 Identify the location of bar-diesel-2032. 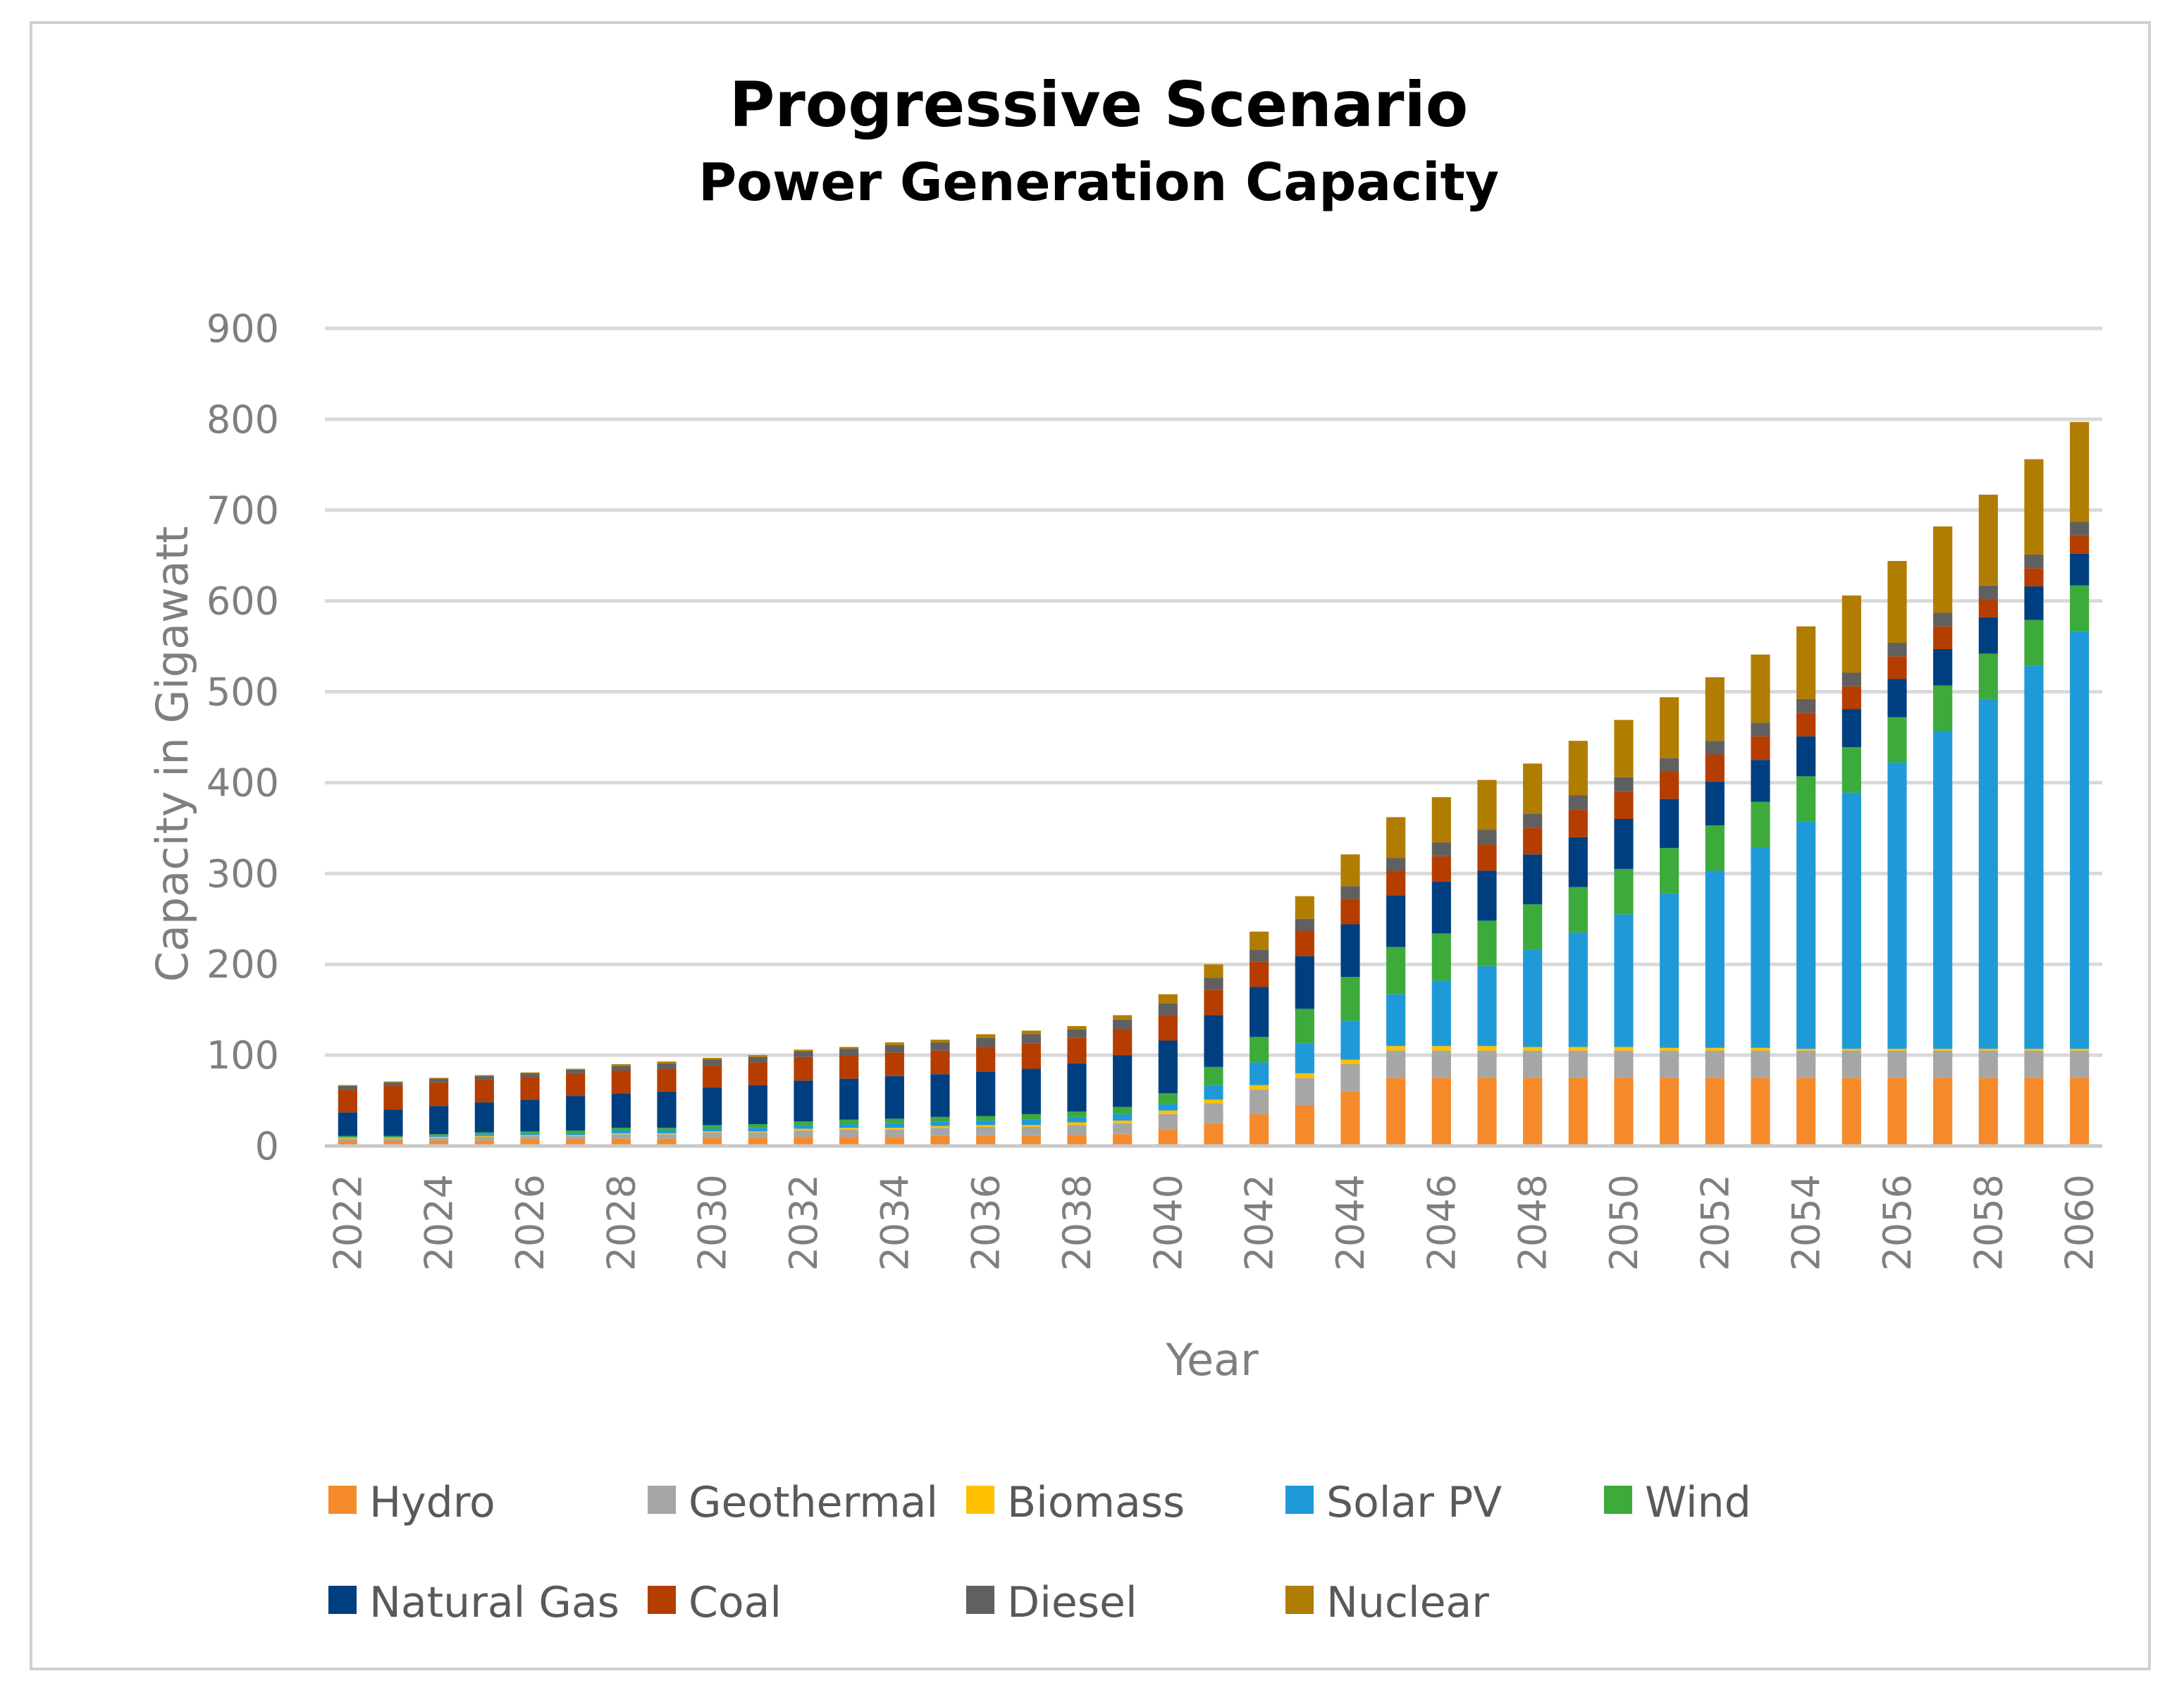
(804, 1054).